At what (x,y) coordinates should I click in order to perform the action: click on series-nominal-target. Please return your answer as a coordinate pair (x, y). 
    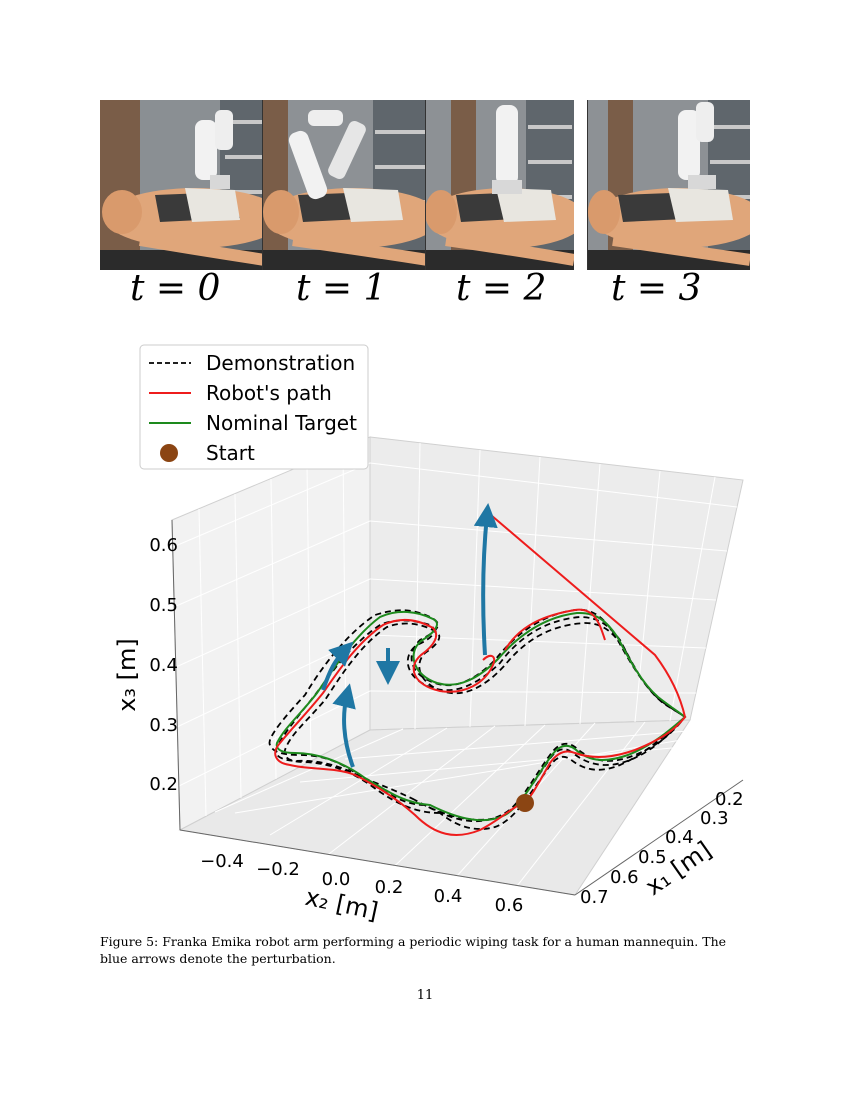
    Looking at the image, I should click on (481, 716).